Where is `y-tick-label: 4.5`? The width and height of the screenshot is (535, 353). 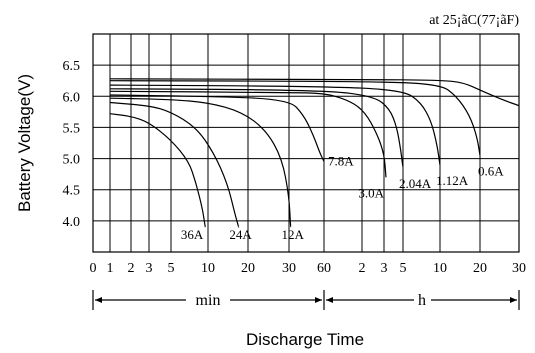 y-tick-label: 4.5 is located at coordinates (72, 191).